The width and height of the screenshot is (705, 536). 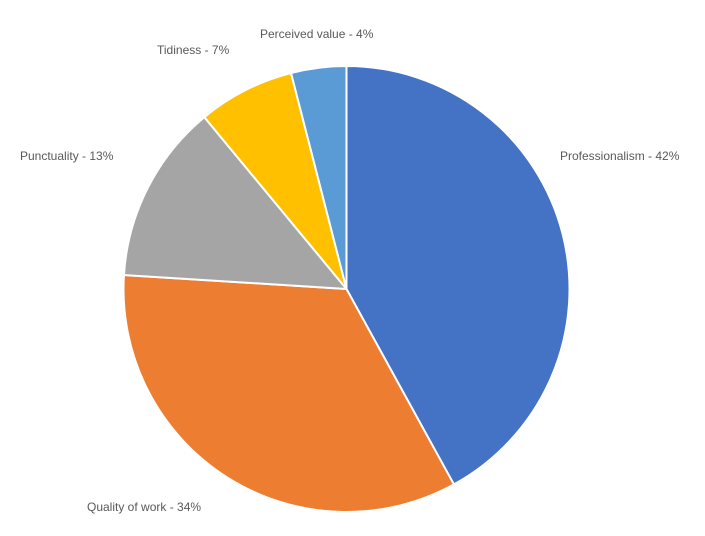 I want to click on data-label-tidiness: Tidiness - 7%, so click(x=193, y=50).